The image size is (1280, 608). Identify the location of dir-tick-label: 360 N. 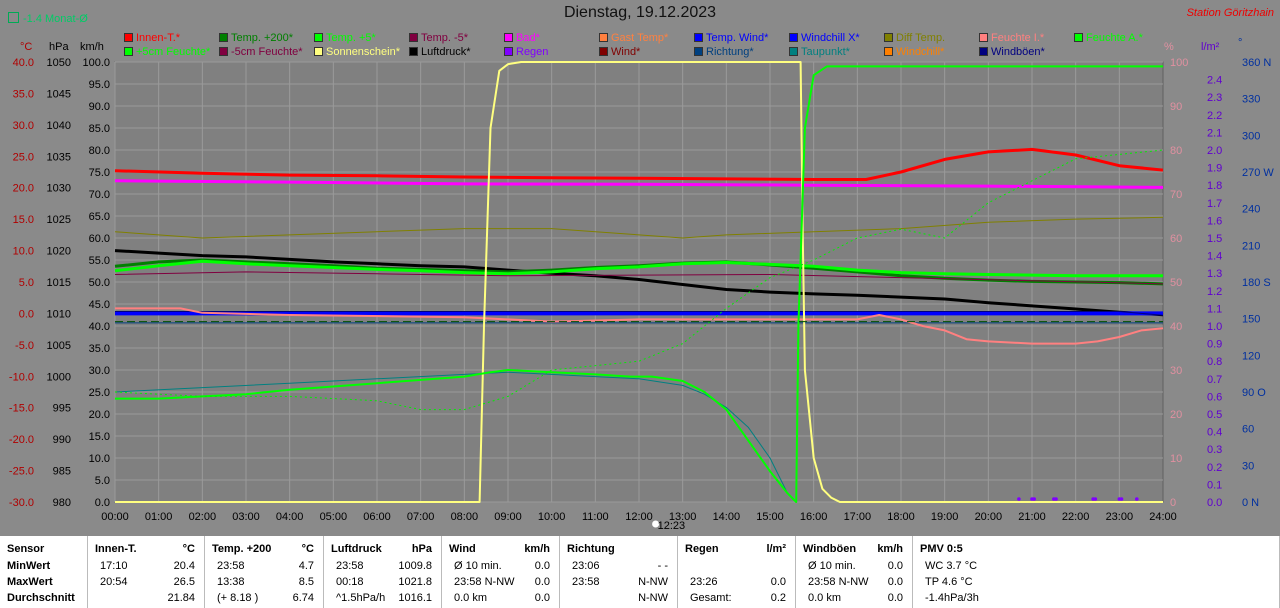
(1256, 63).